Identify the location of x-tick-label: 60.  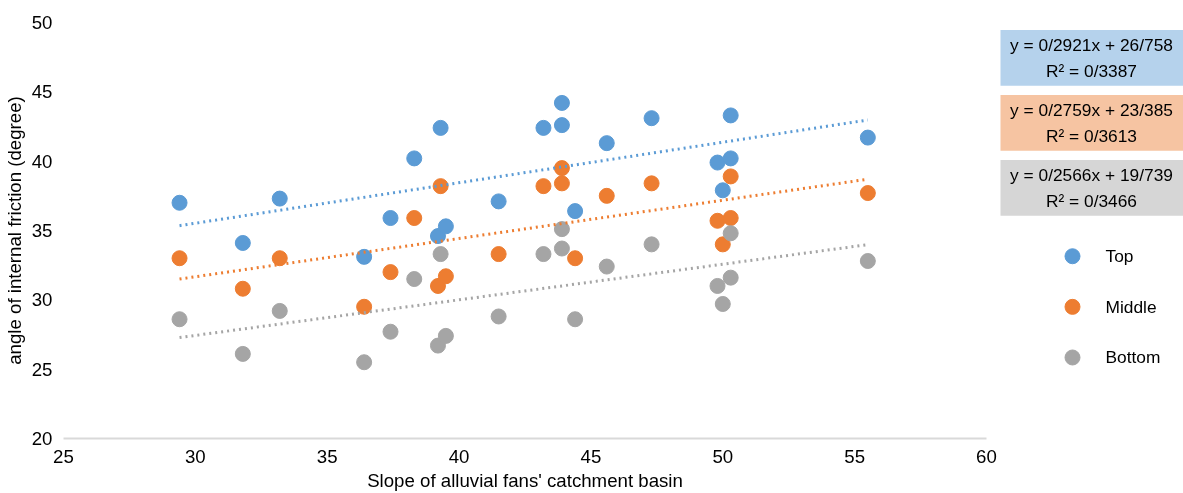
(986, 456).